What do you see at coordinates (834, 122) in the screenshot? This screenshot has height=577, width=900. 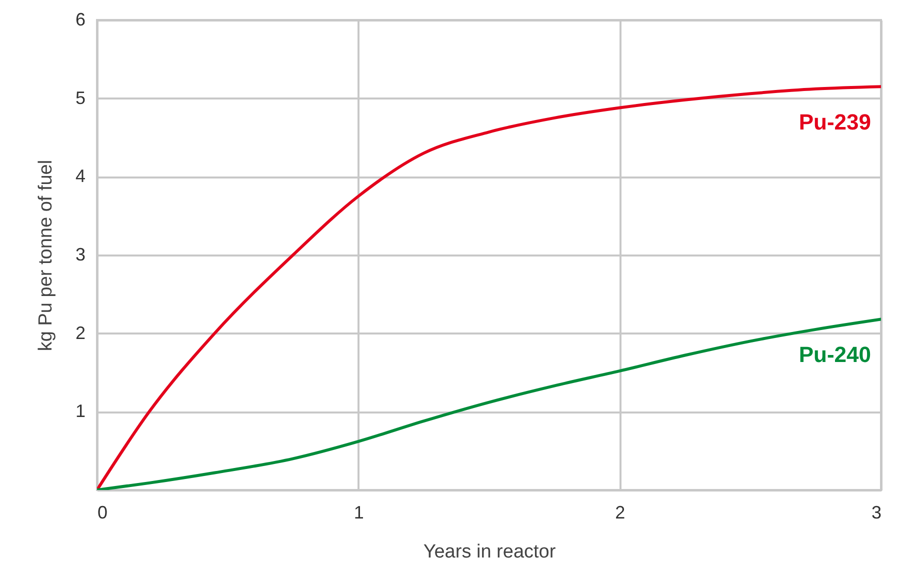 I see `series-label: Pu-239` at bounding box center [834, 122].